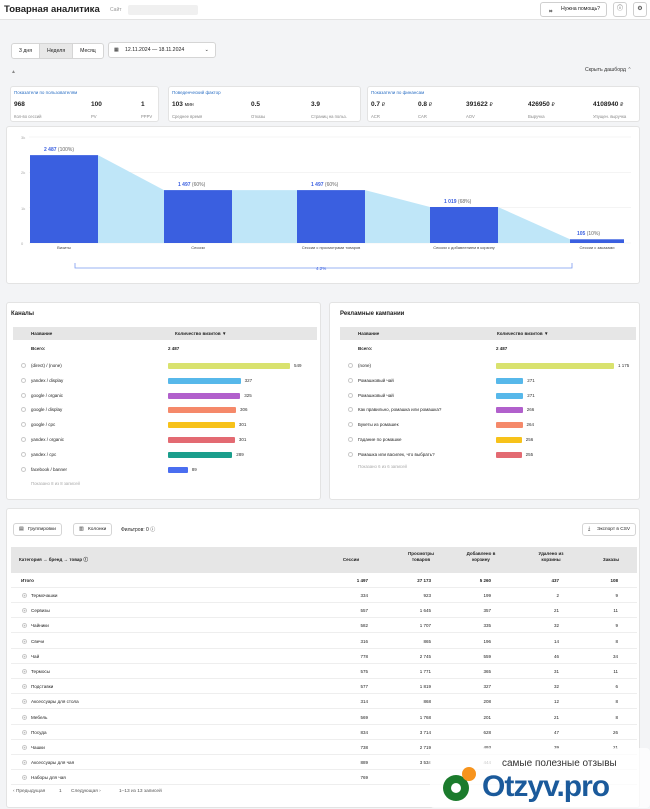 The image size is (650, 809). What do you see at coordinates (487, 641) in the screenshot?
I see `cell-value: 196` at bounding box center [487, 641].